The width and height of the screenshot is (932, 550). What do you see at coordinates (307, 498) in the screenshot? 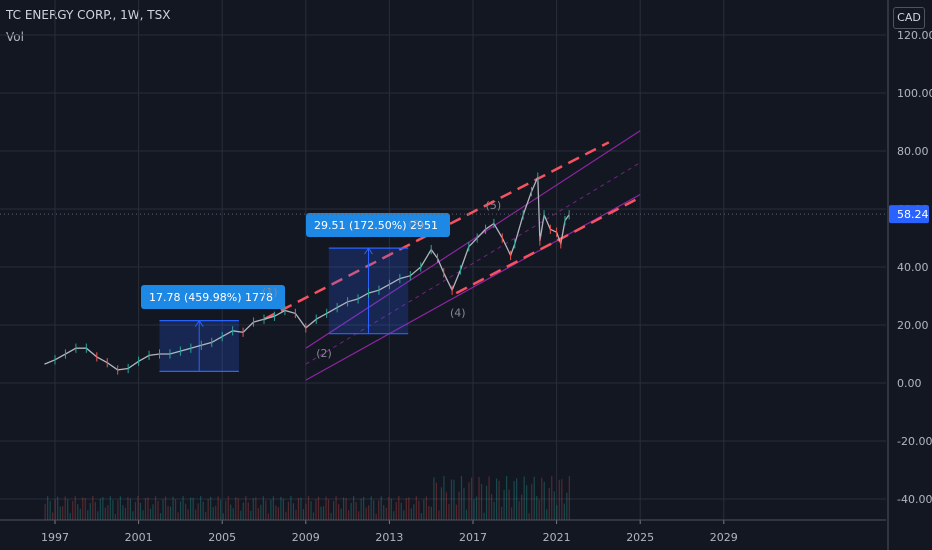
I see `volume-bars` at bounding box center [307, 498].